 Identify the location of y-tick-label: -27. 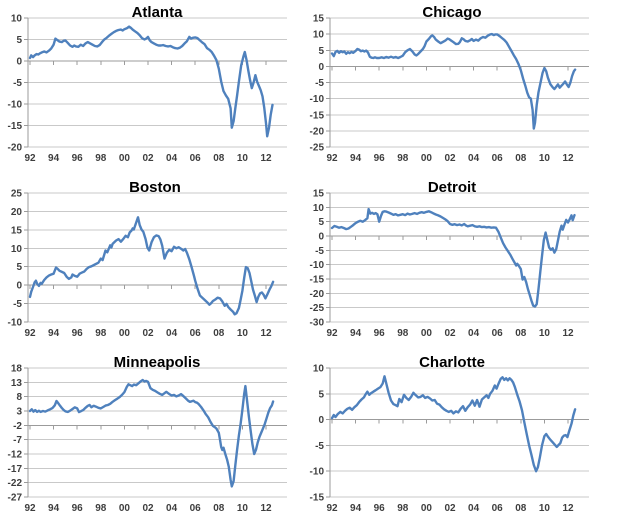
(15, 498).